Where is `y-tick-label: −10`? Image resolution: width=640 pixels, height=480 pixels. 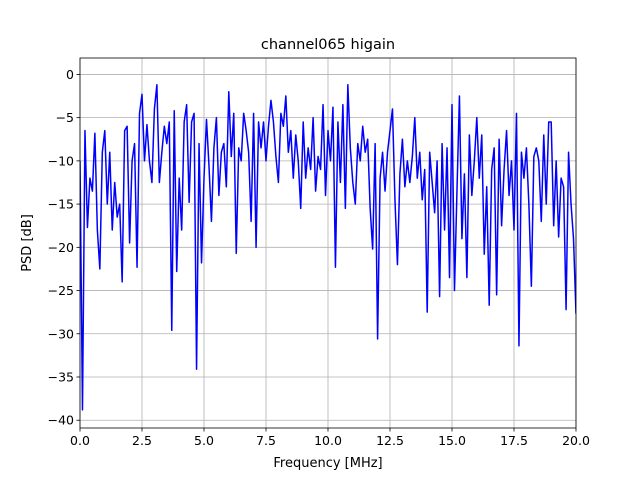
y-tick-label: −10 is located at coordinates (61, 160).